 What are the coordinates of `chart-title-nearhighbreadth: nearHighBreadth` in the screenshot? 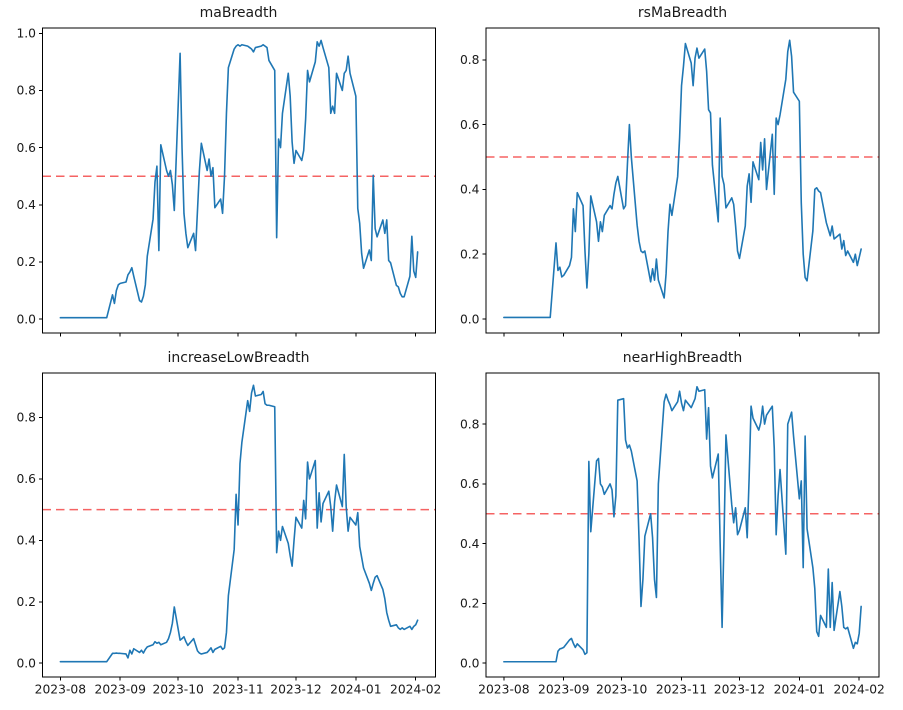 It's located at (682, 358).